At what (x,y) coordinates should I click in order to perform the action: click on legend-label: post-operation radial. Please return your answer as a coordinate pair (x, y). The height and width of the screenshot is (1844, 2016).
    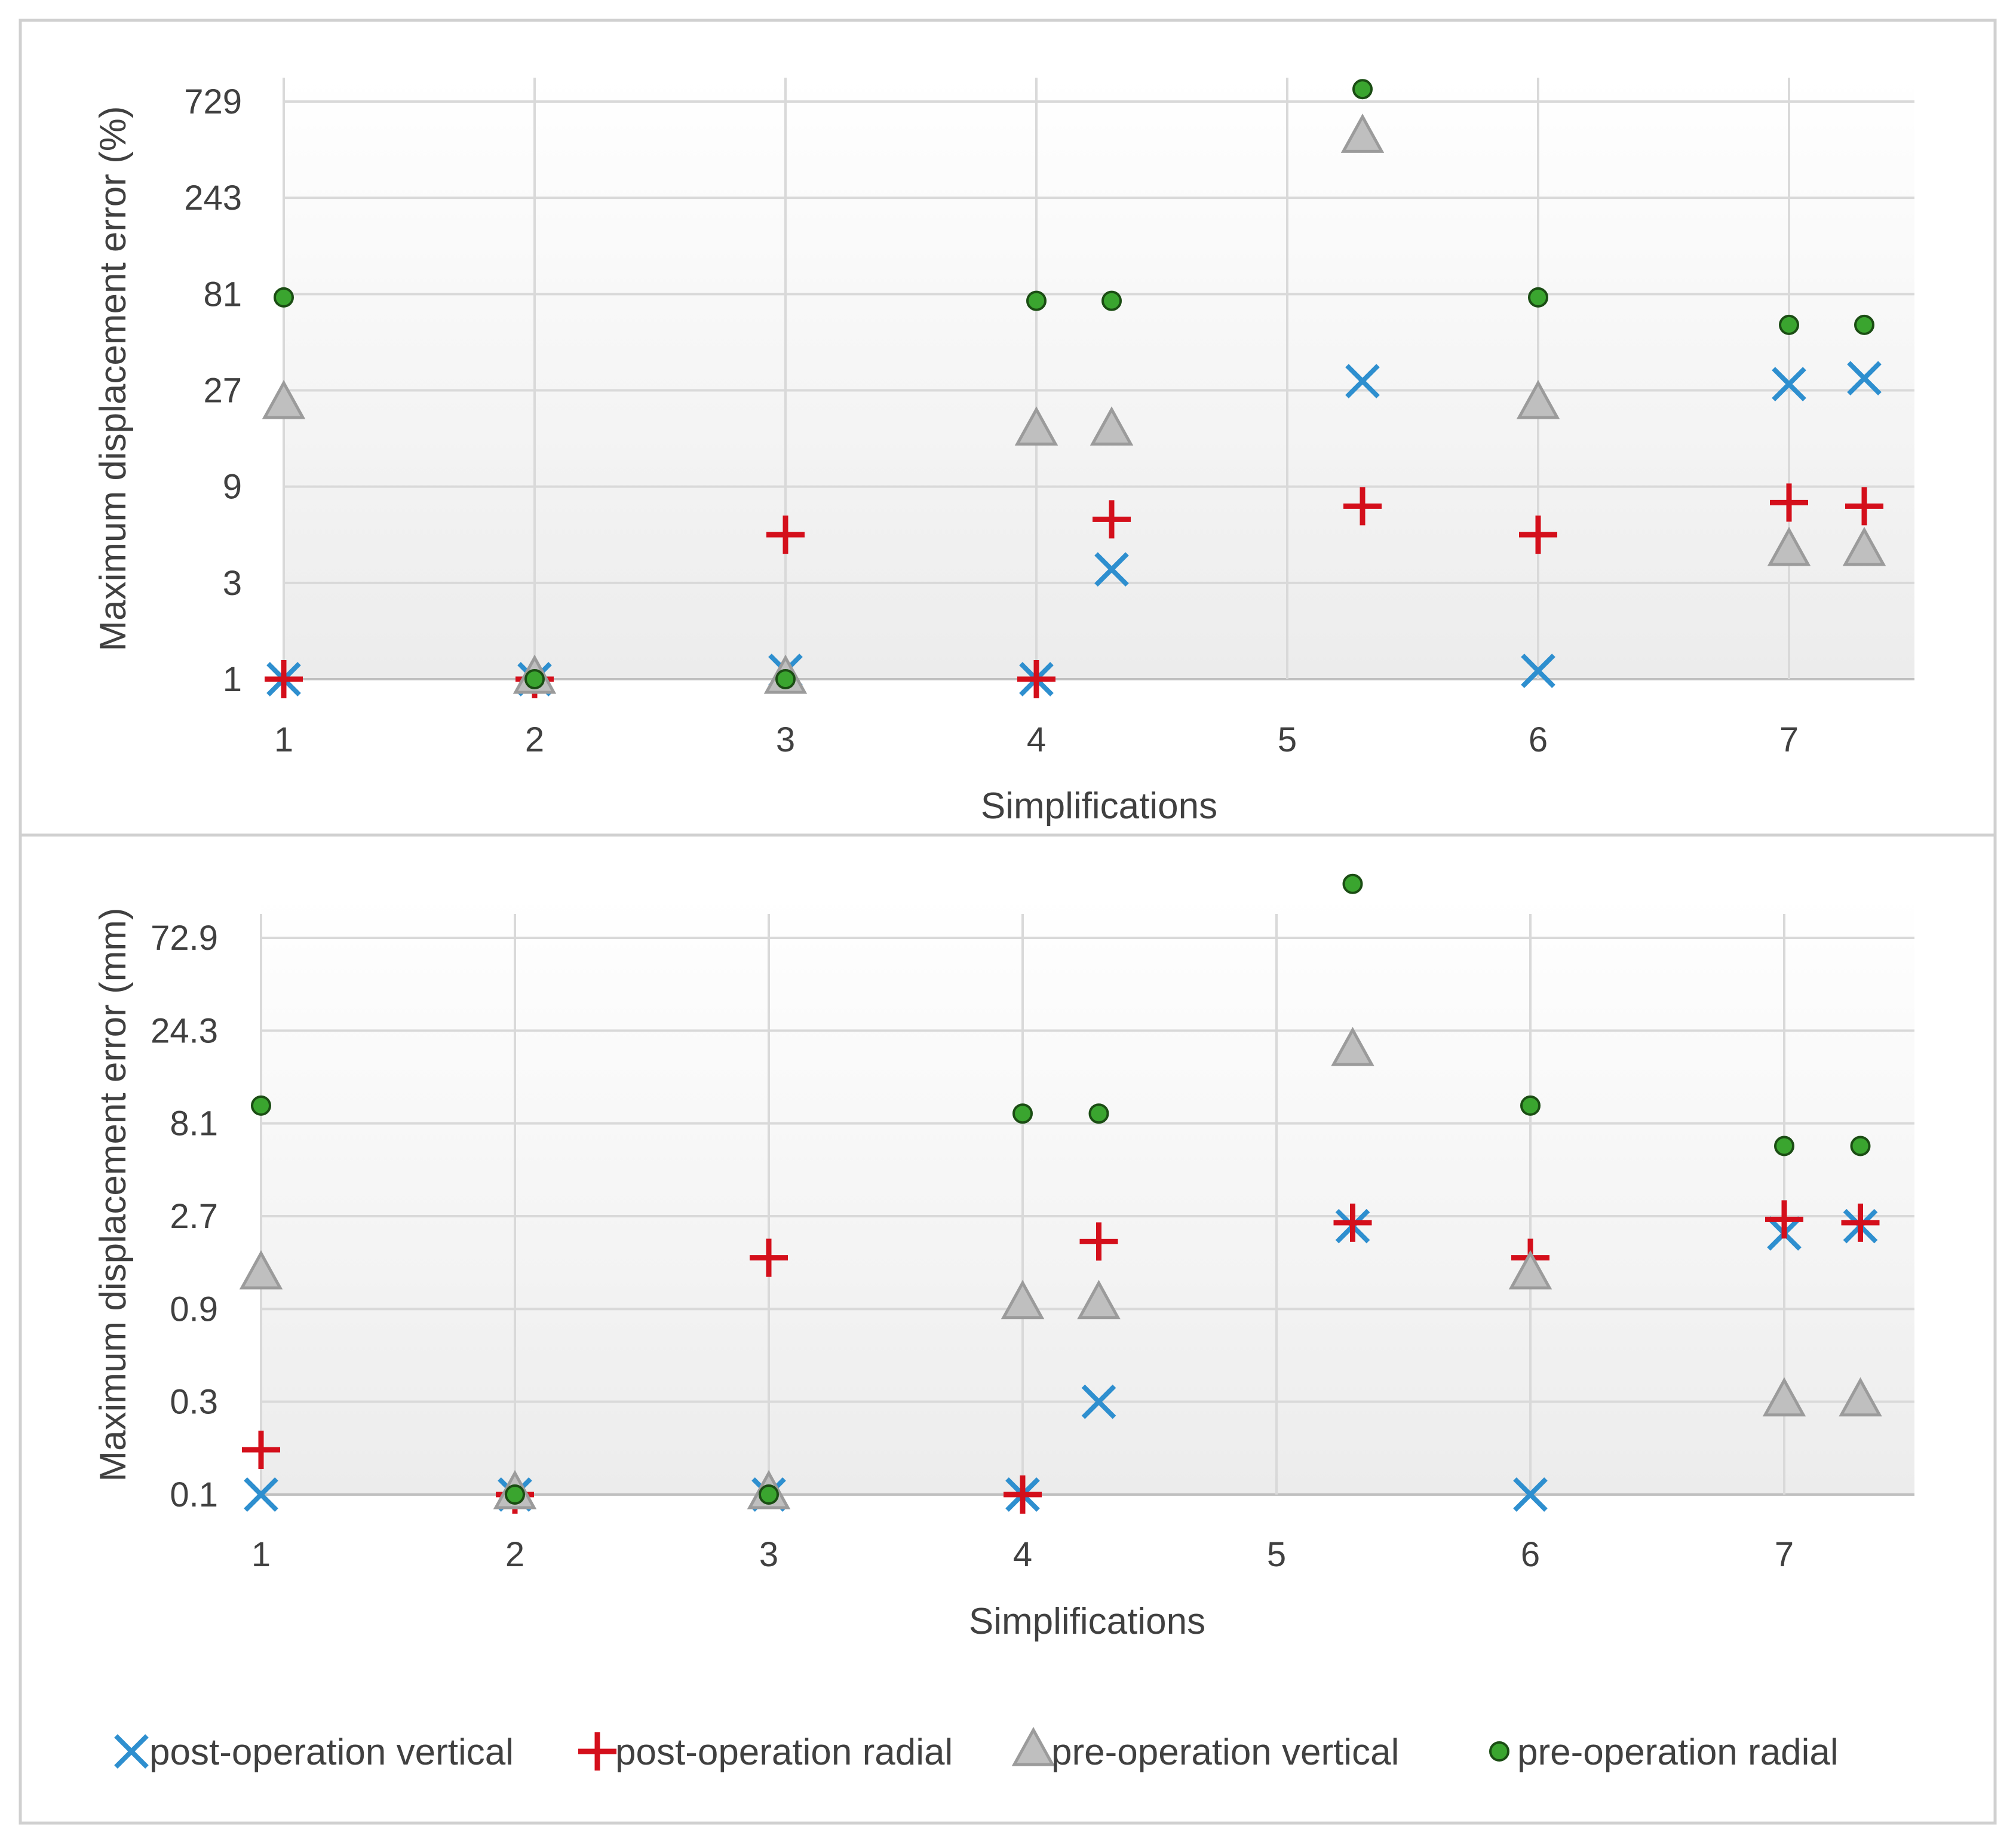
    Looking at the image, I should click on (784, 1752).